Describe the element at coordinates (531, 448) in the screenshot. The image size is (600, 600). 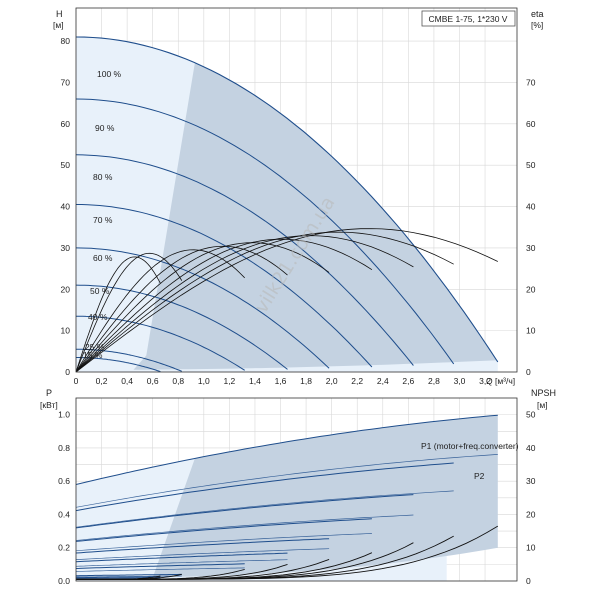
I see `npsh-tick-label: 40` at that location.